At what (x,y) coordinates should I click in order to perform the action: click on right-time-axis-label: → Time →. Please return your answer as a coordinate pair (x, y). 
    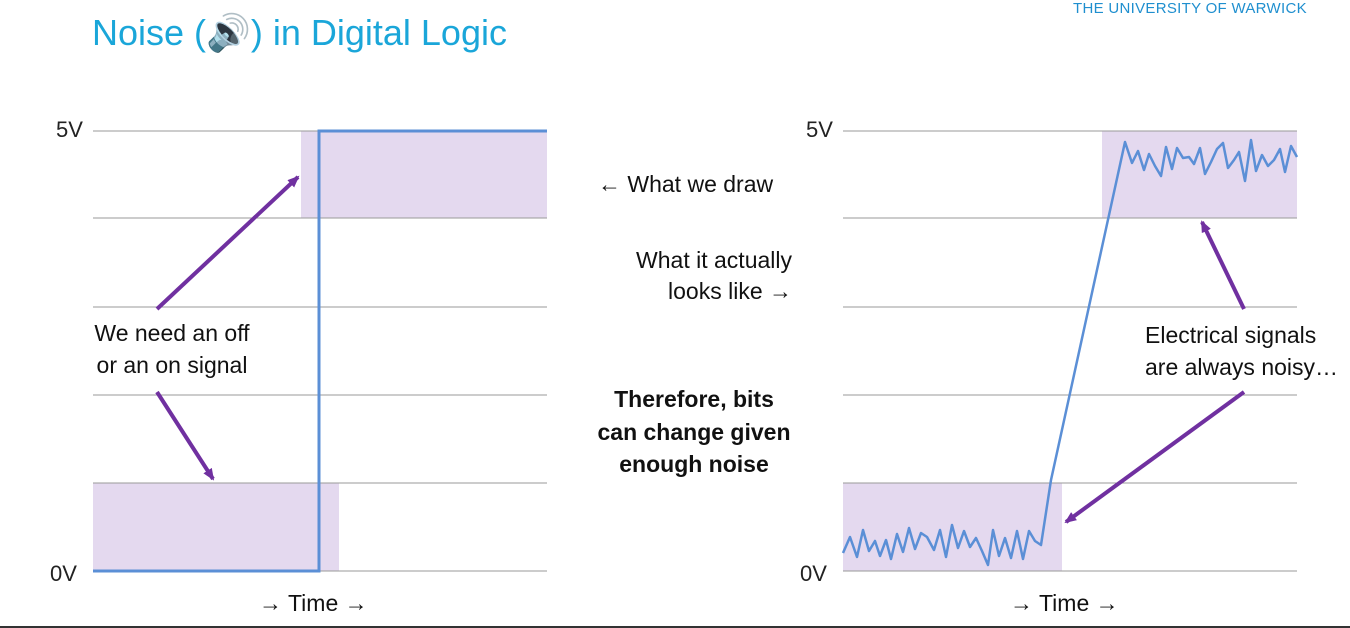
    Looking at the image, I should click on (1064, 603).